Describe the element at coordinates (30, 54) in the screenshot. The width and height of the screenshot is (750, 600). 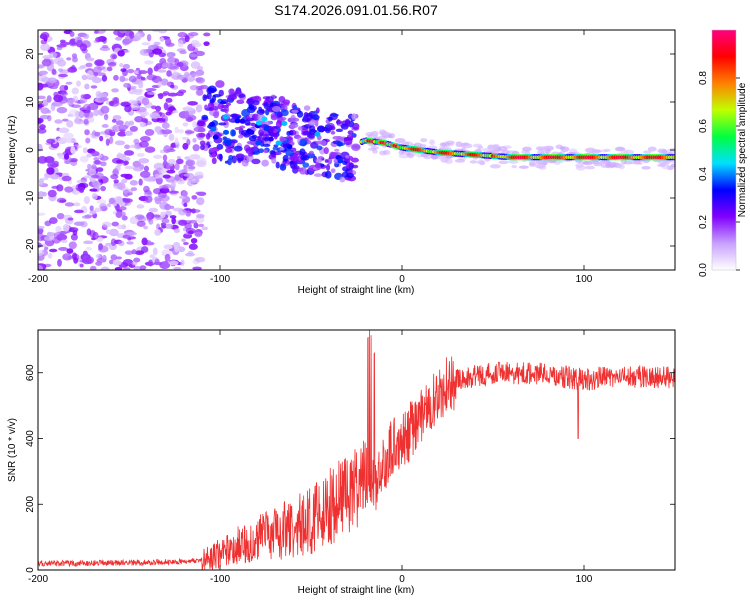
I see `y-tick-label: 20` at that location.